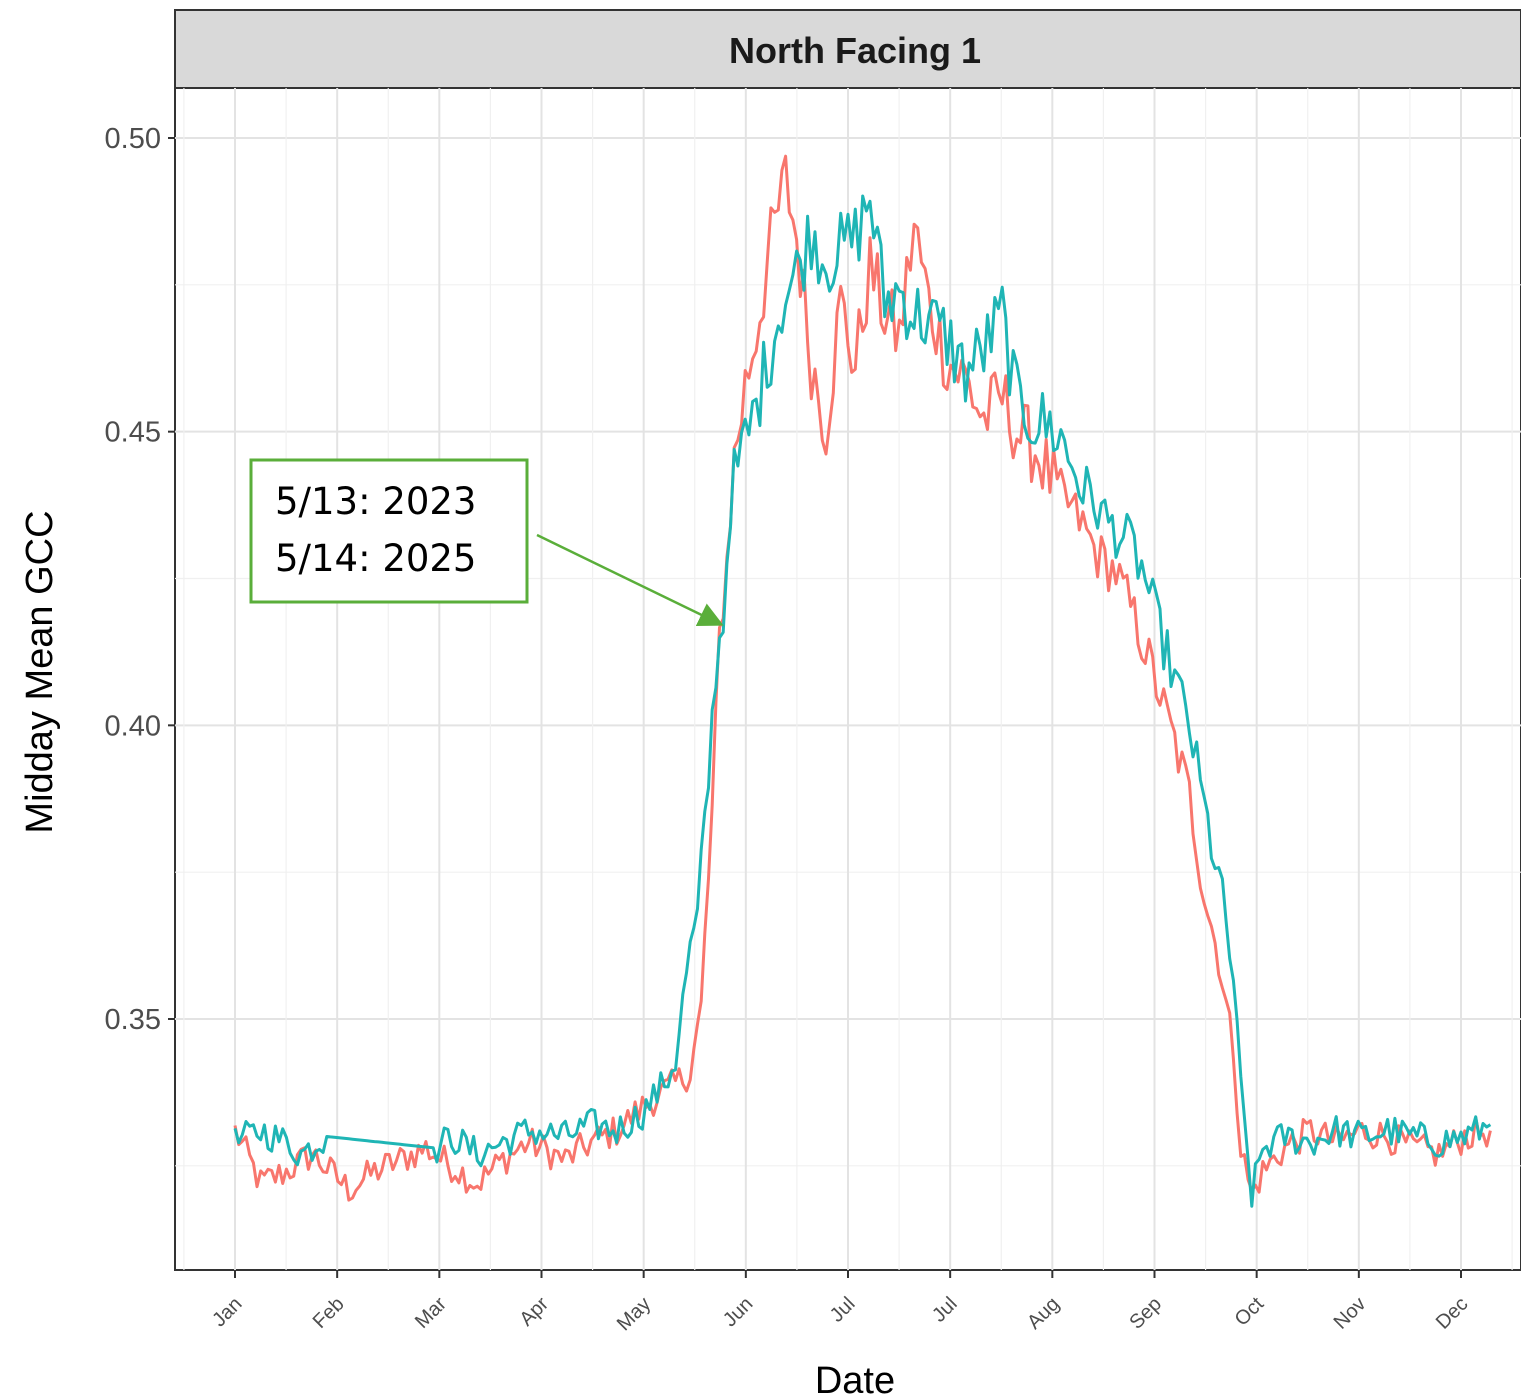  Describe the element at coordinates (855, 1380) in the screenshot. I see `x-axis-title: Date` at that location.